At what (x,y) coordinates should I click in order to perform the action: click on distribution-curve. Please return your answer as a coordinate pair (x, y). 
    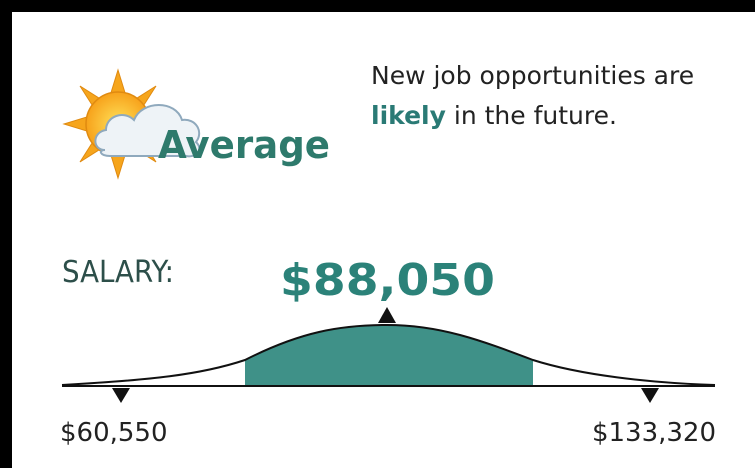
    Looking at the image, I should click on (388, 354).